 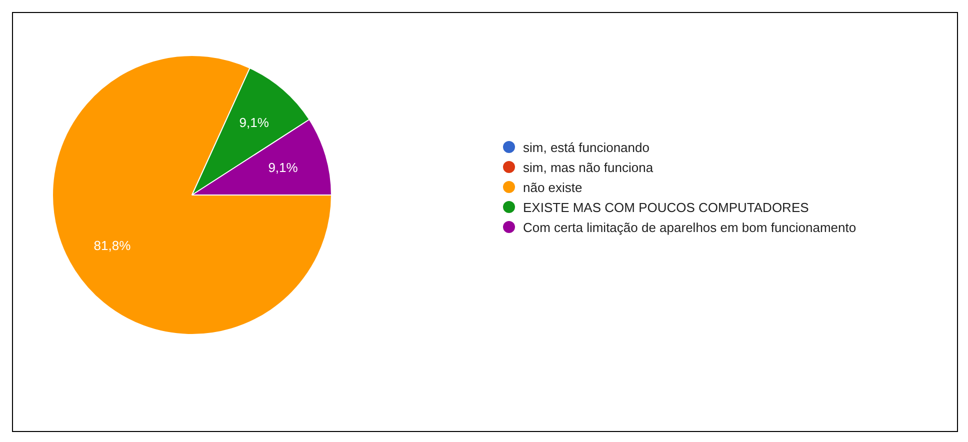 I want to click on data-label: 81,8%, so click(x=113, y=245).